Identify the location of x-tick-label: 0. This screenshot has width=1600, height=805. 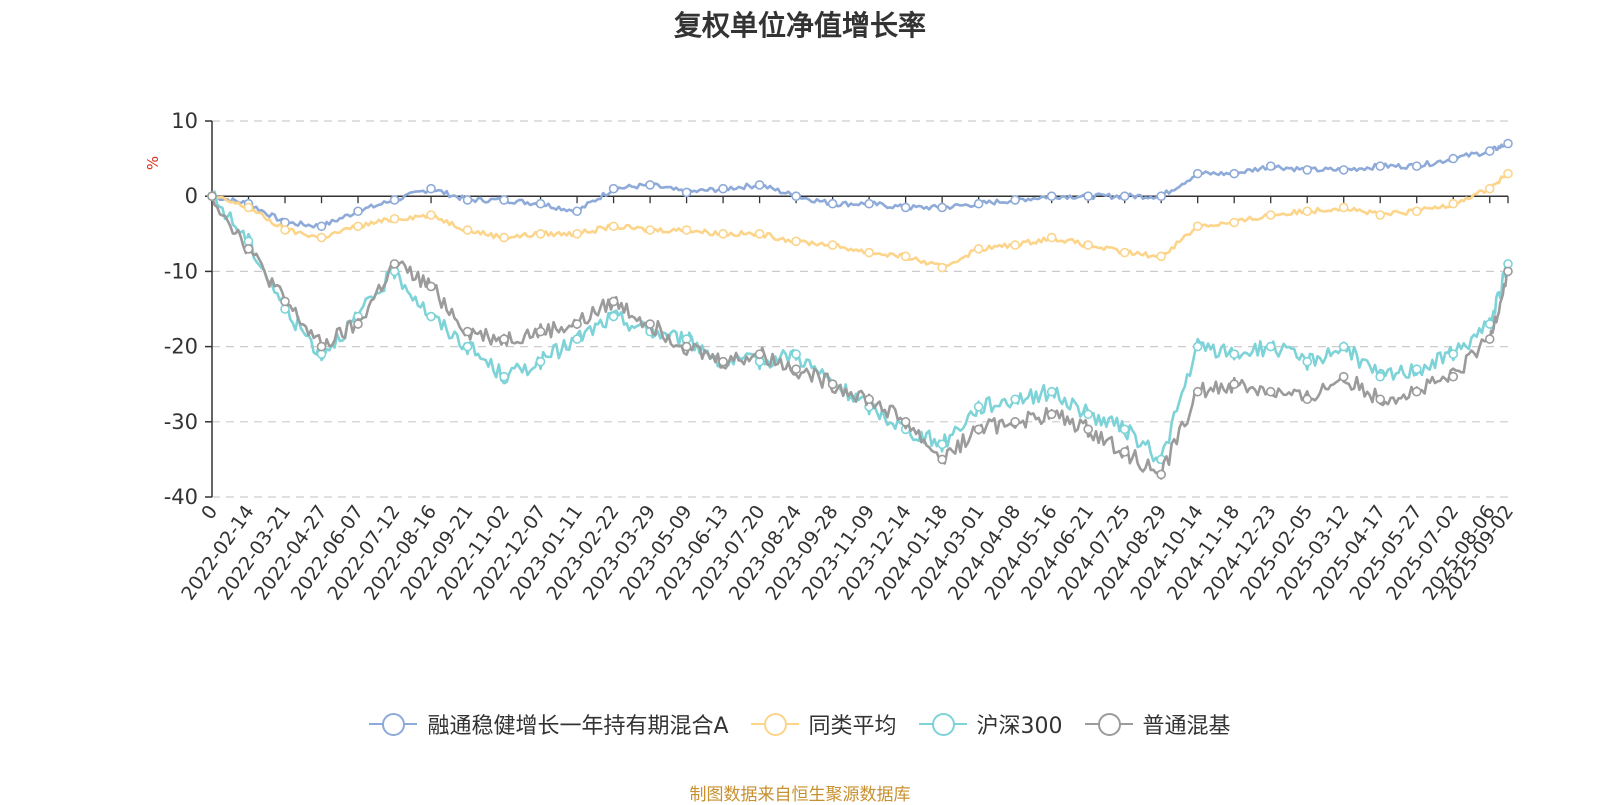
(209, 512).